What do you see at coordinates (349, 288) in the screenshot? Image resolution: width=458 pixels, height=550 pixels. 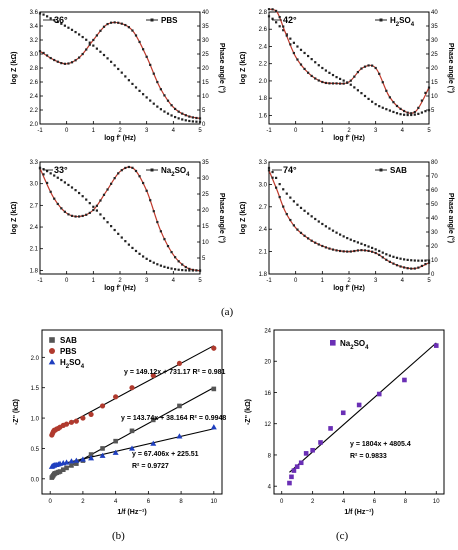 I see `x-axis-label: log f' (Hz)` at bounding box center [349, 288].